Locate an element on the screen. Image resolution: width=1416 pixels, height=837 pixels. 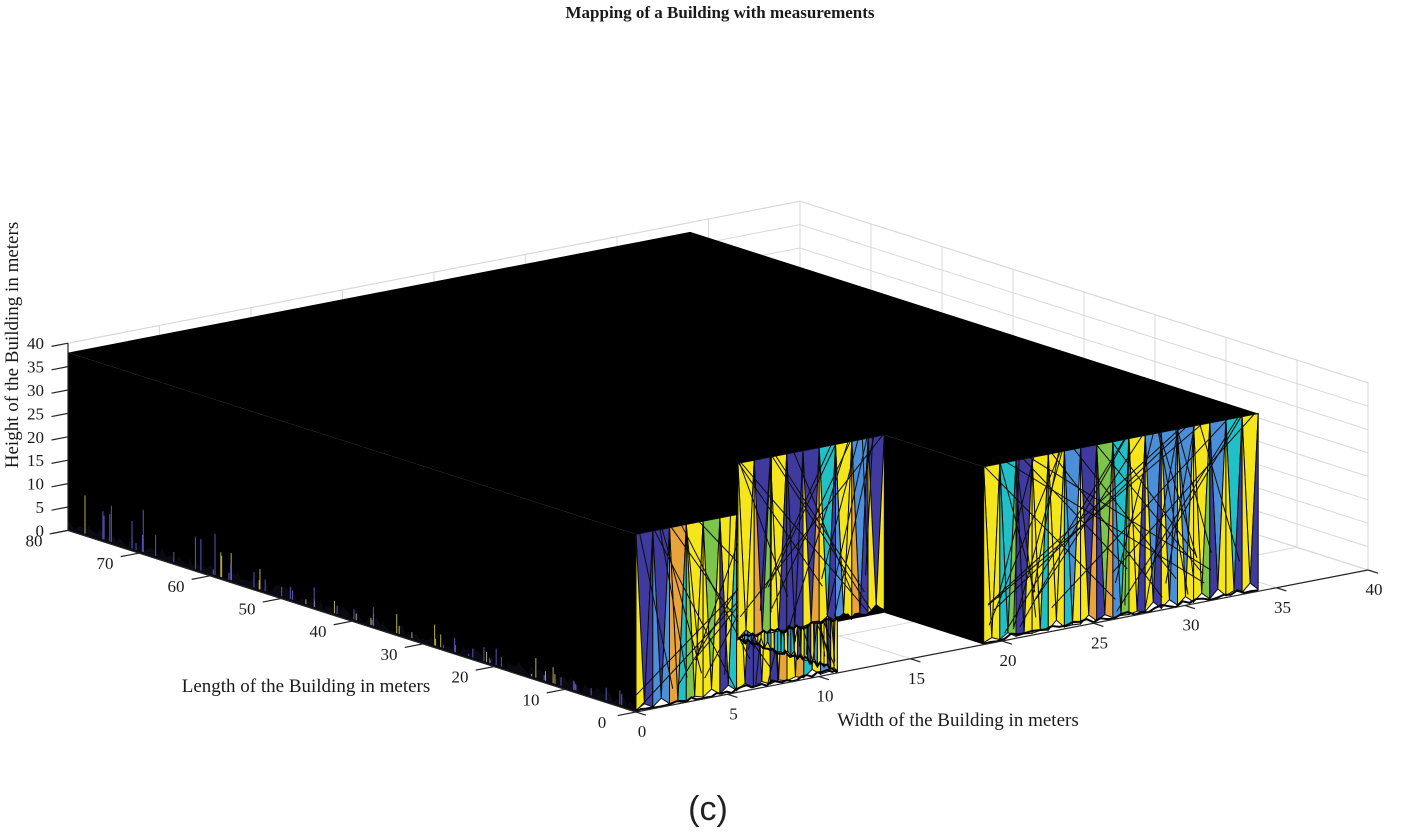
x-tick-label: 35 is located at coordinates (1282, 607).